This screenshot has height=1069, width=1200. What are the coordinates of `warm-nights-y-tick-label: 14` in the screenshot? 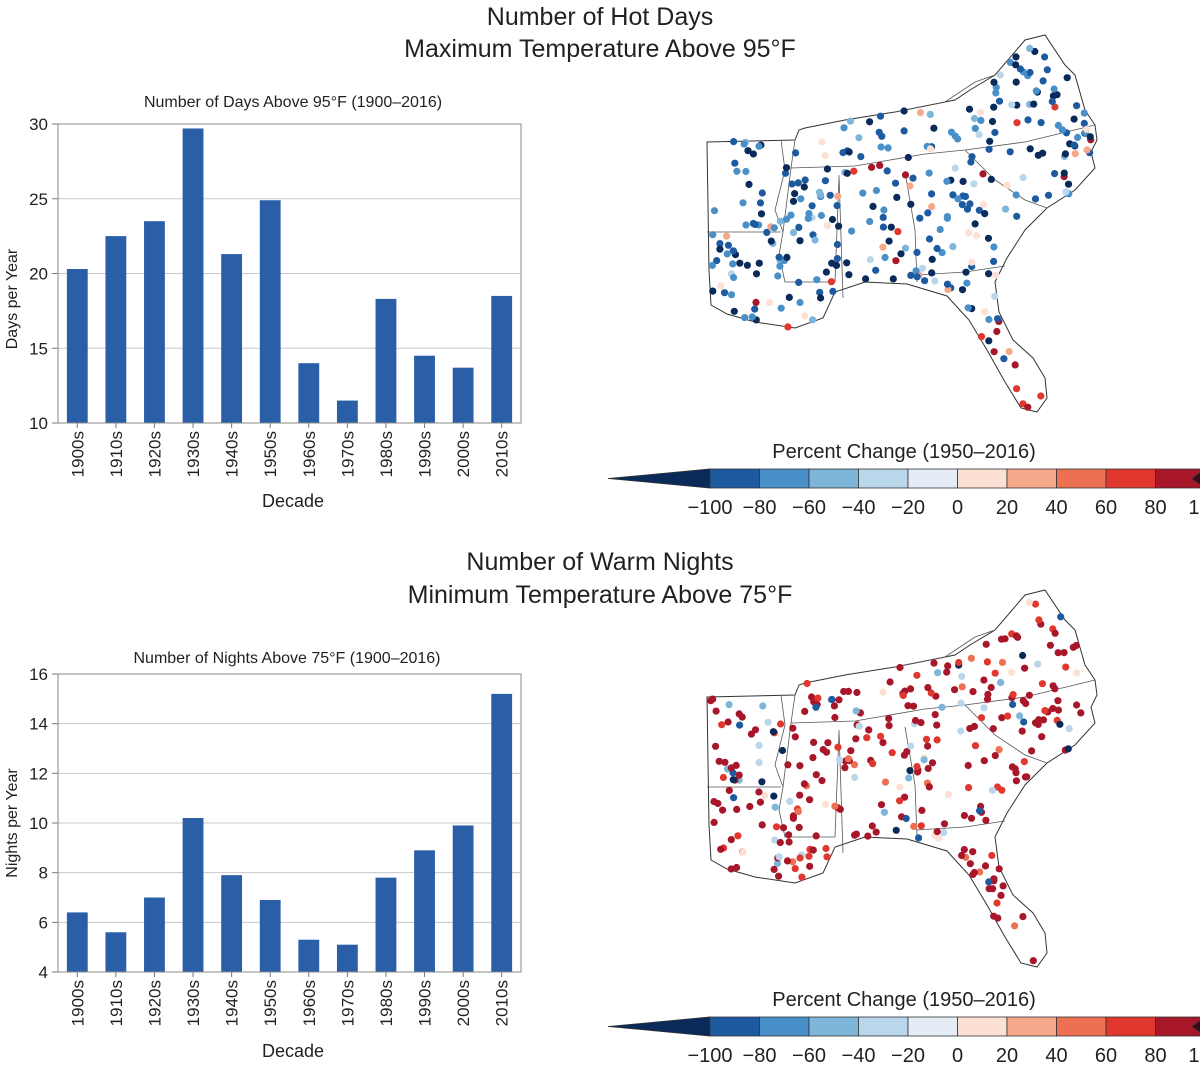 It's located at (38, 724).